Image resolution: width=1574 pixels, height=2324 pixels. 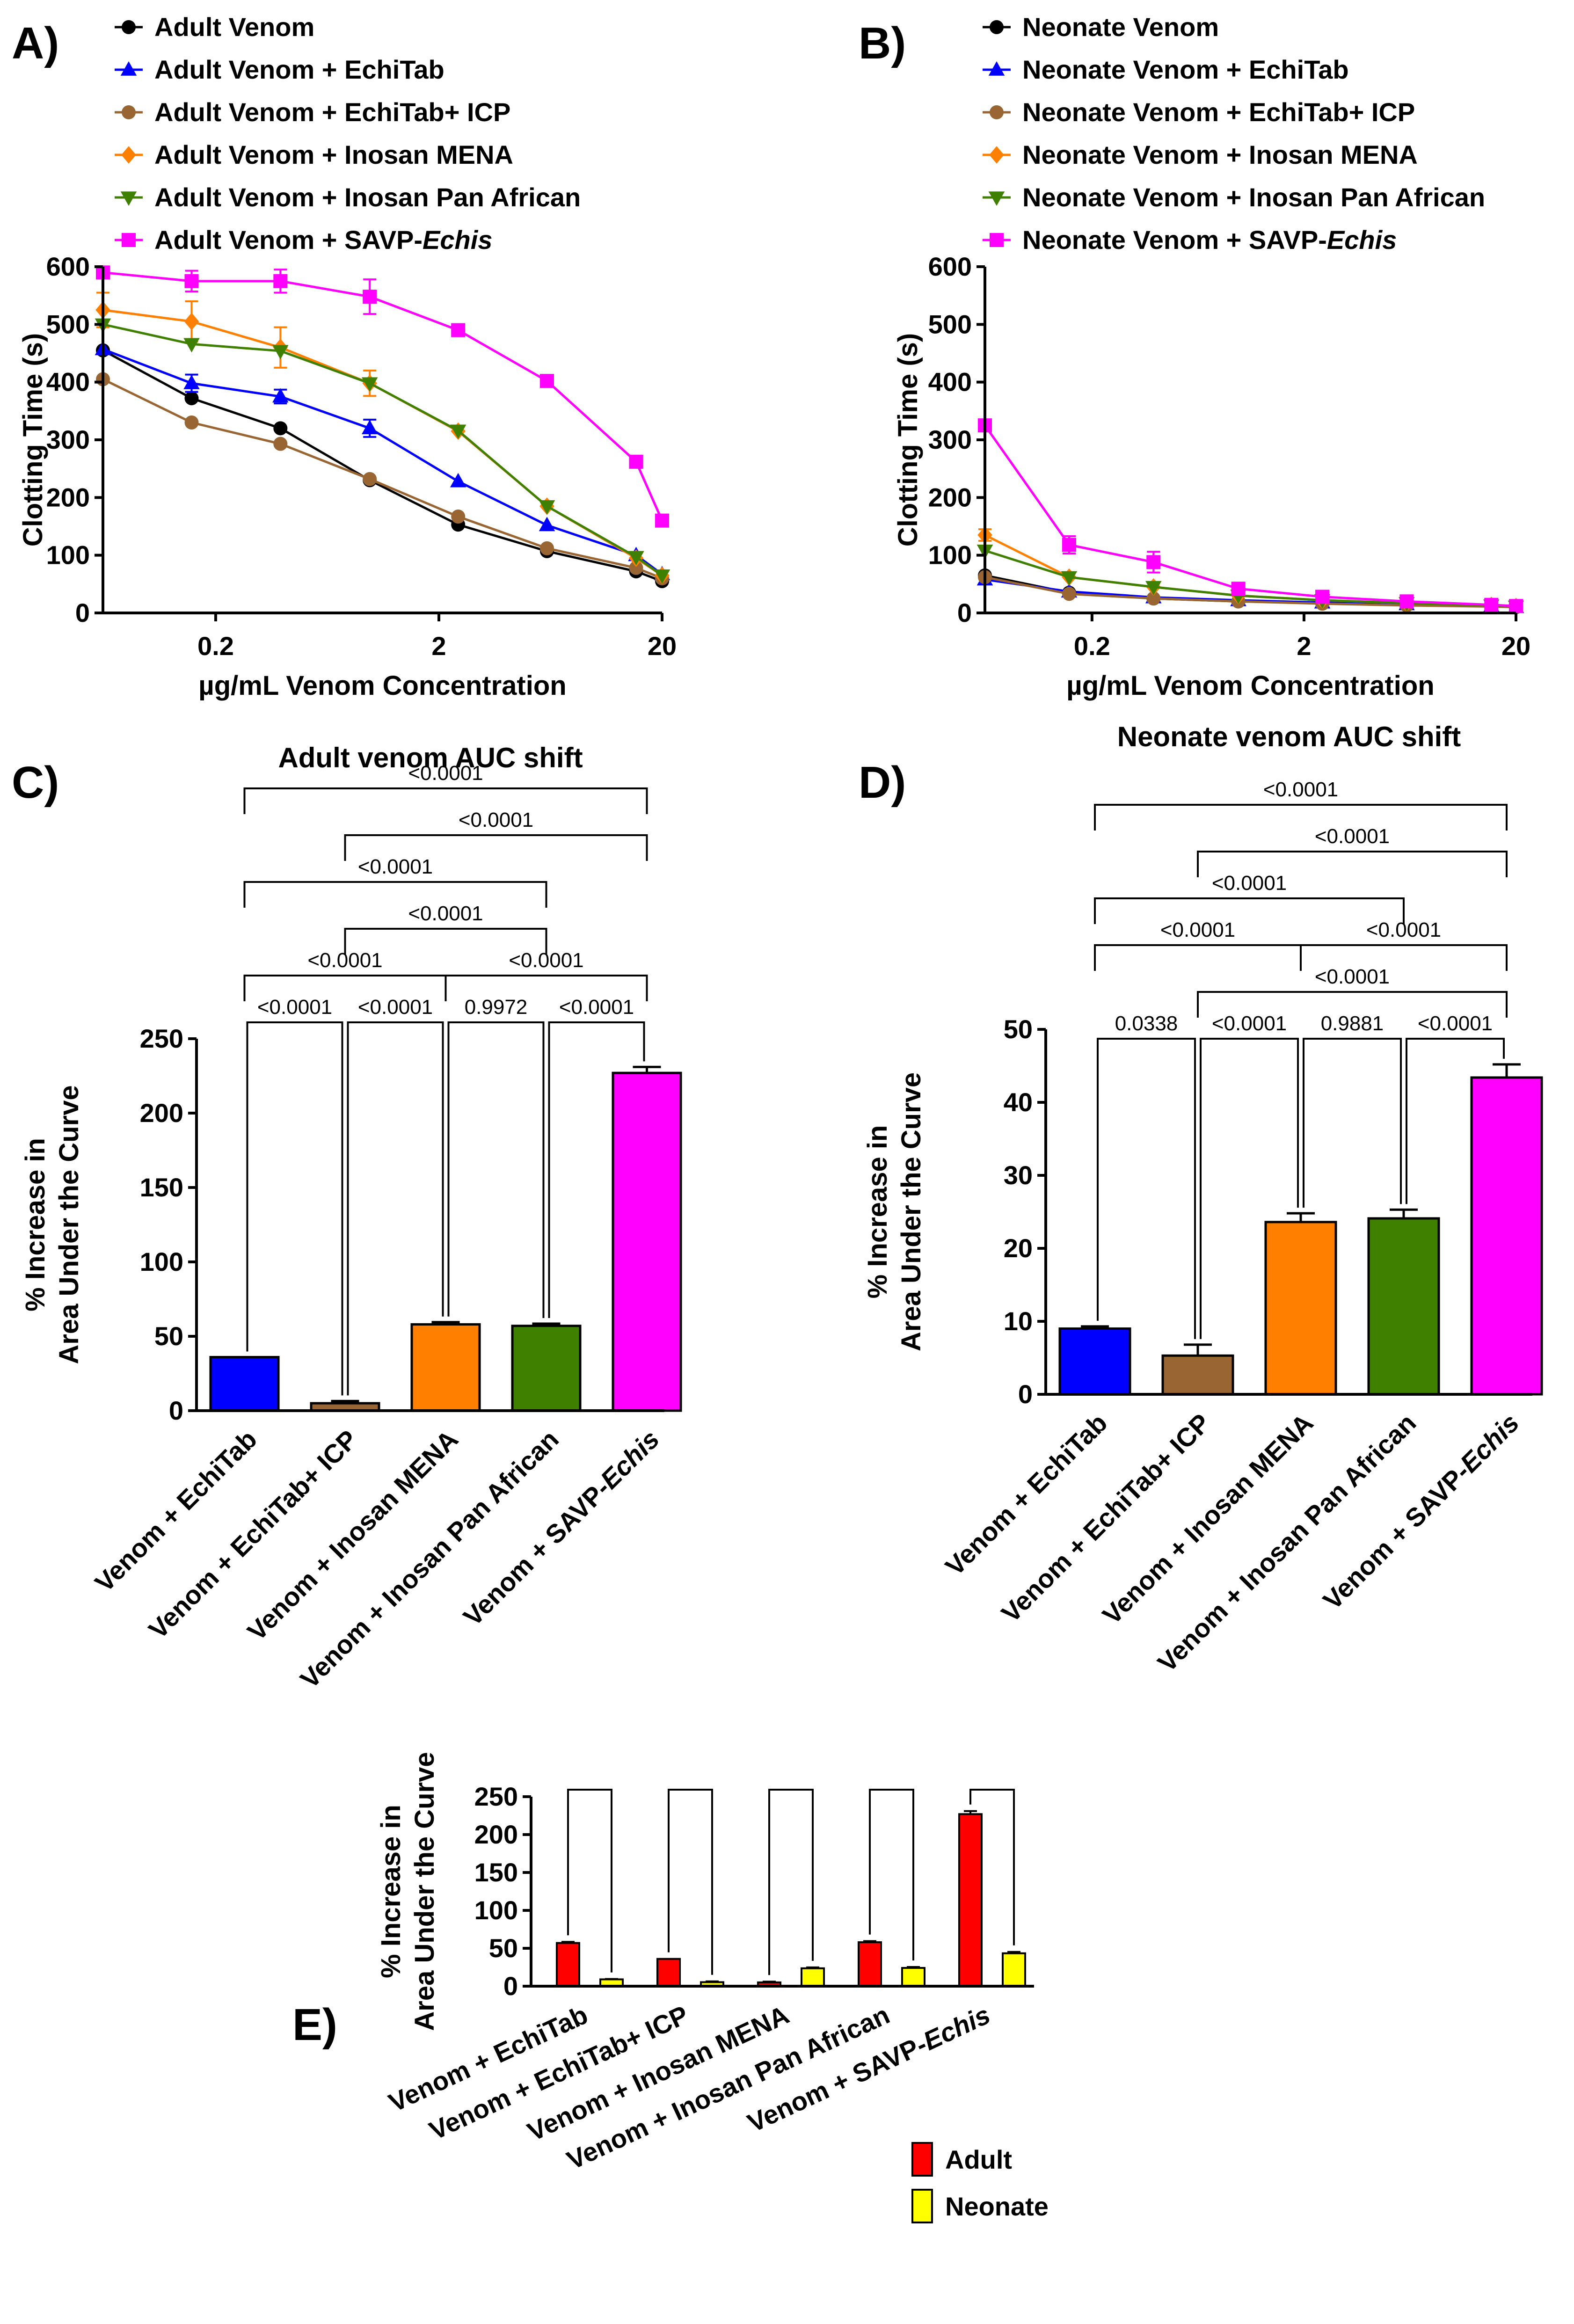 What do you see at coordinates (315, 2025) in the screenshot?
I see `panel-label-e: E)` at bounding box center [315, 2025].